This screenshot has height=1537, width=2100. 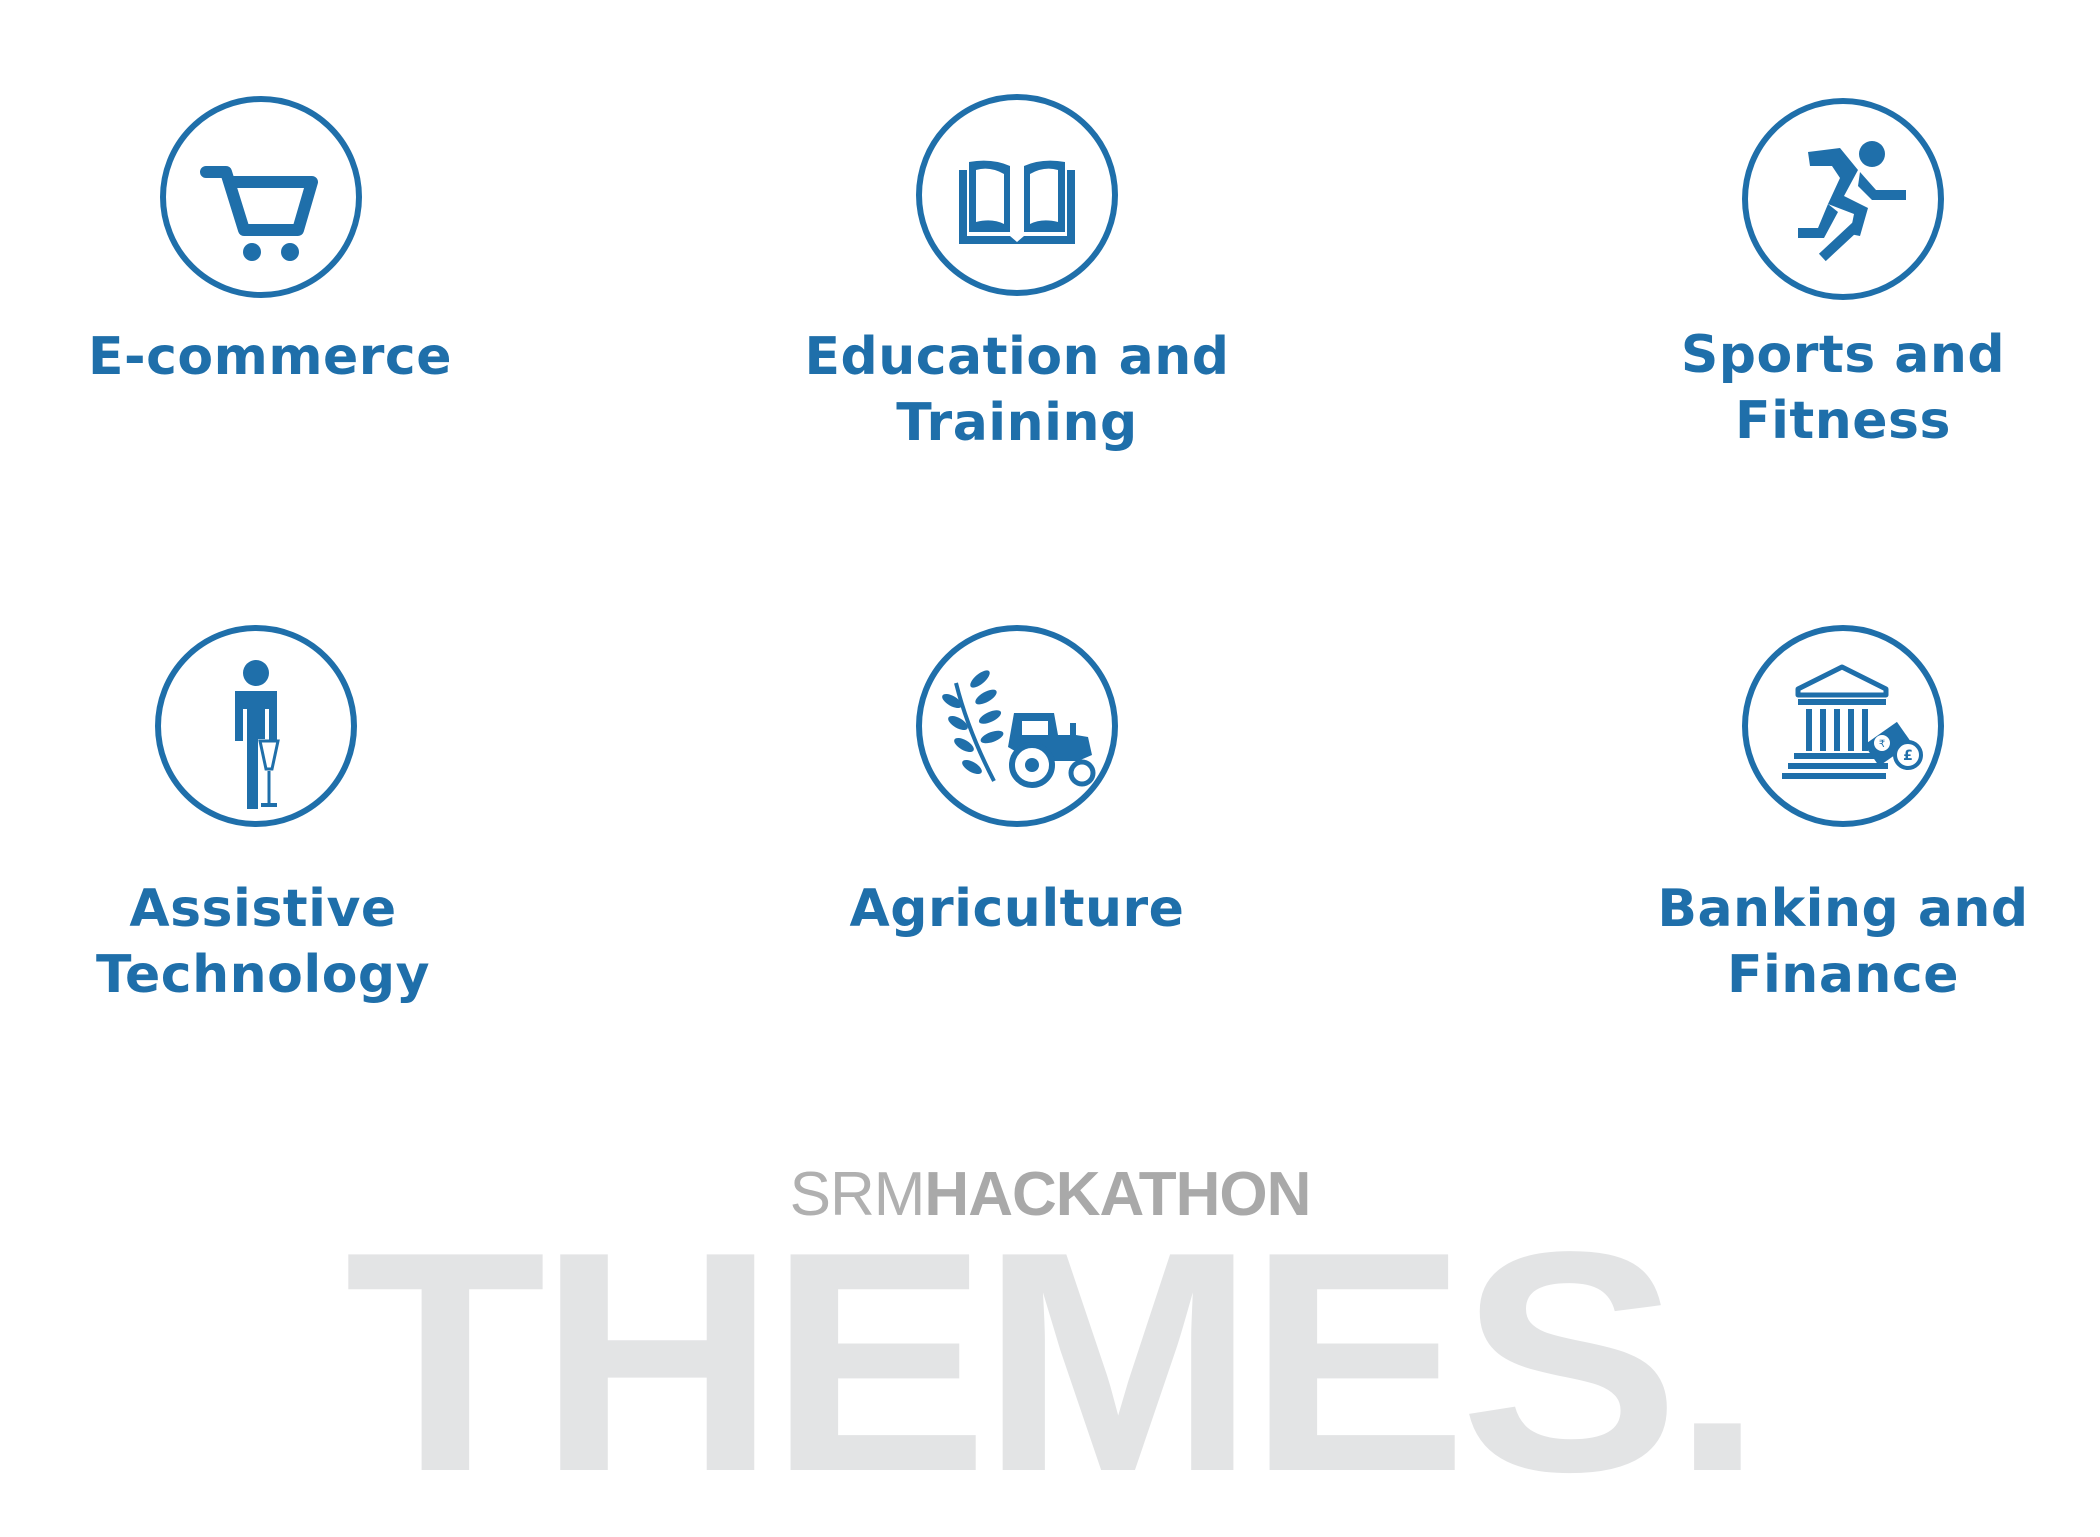 What do you see at coordinates (1019, 729) in the screenshot?
I see `tractor-plant-icon` at bounding box center [1019, 729].